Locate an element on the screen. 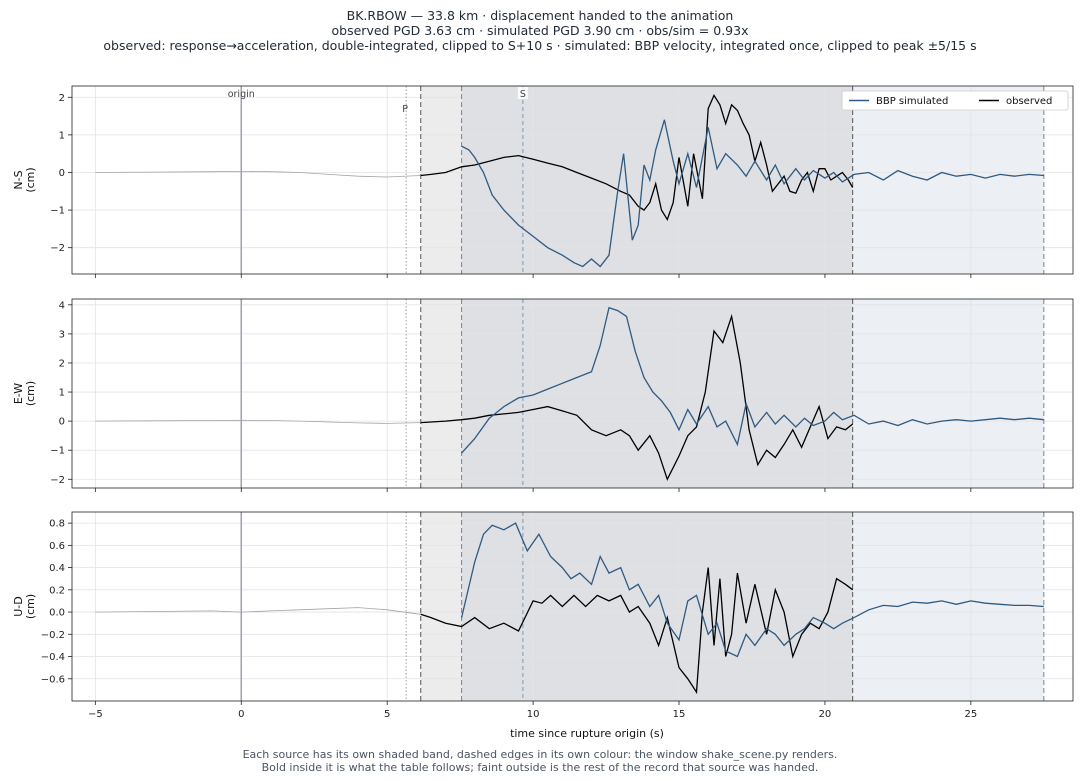 This screenshot has width=1083, height=781. y-axis-label: U-D(cm) is located at coordinates (24, 606).